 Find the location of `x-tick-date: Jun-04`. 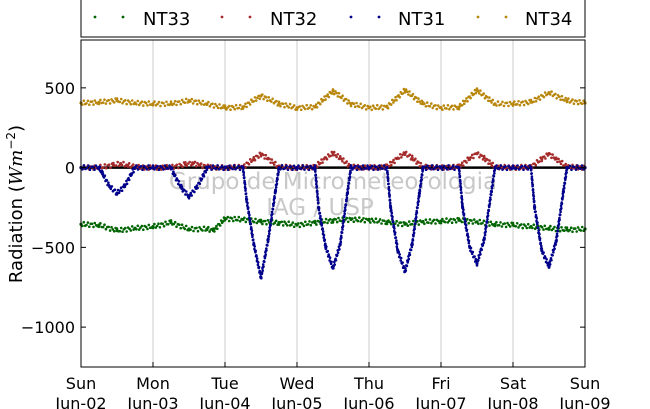

x-tick-date: Jun-04 is located at coordinates (224, 401).